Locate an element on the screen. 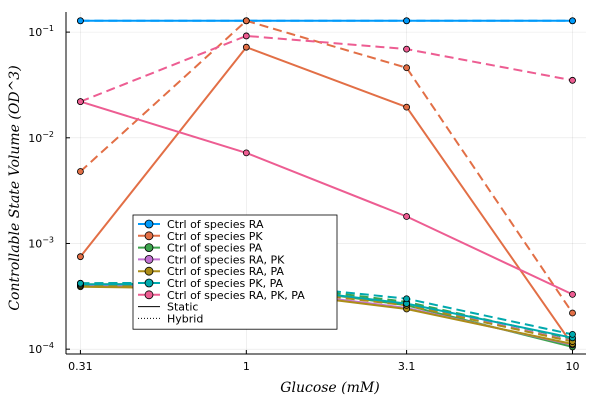 Image resolution: width=600 pixels, height=400 pixels. y-axis-label-text: Controllable State Volume (OD^3) is located at coordinates (15, 187).